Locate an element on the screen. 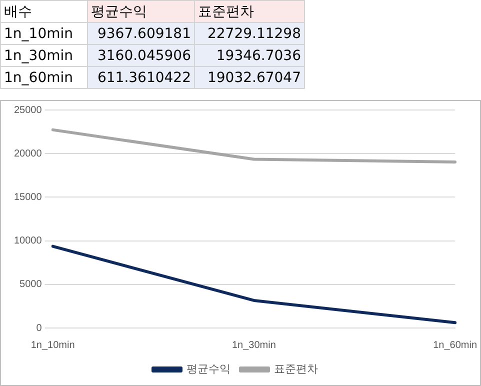 The image size is (481, 386). text: 22729.11298 is located at coordinates (249, 33).